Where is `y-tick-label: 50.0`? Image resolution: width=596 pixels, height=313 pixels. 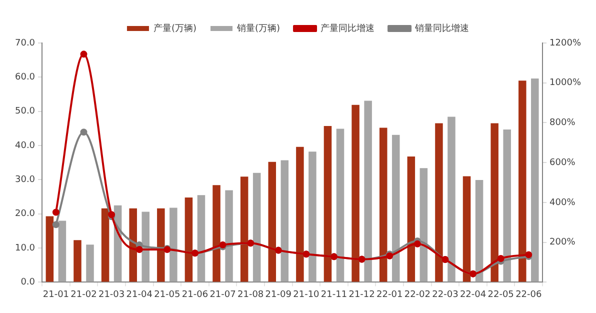 y-tick-label: 50.0 is located at coordinates (25, 111).